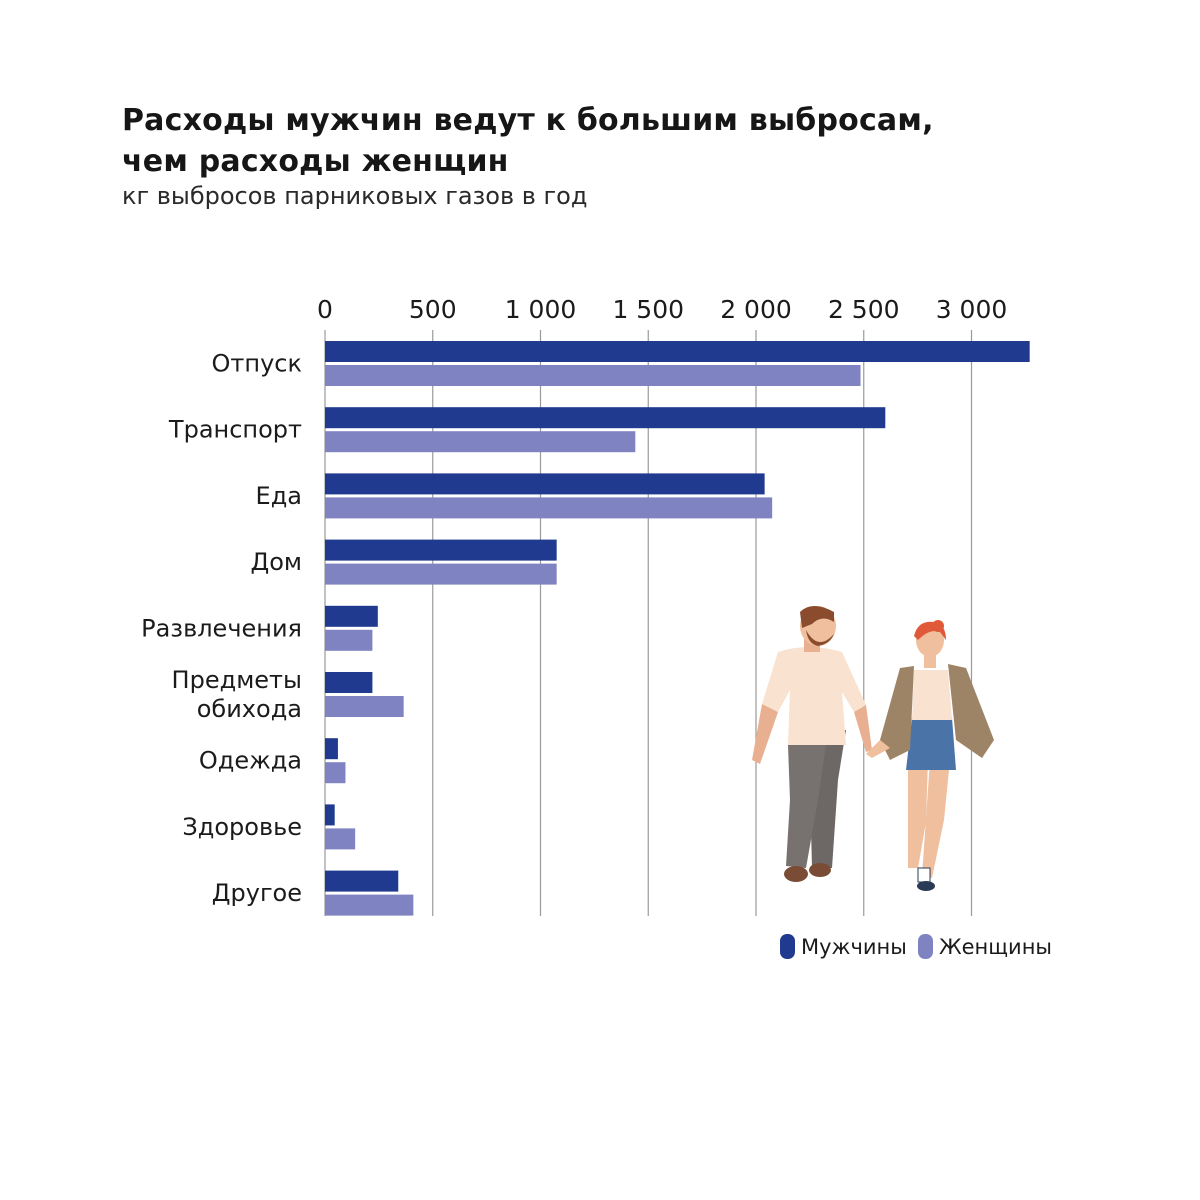  I want to click on chart-title-line-2: чем расходы женщин, so click(315, 161).